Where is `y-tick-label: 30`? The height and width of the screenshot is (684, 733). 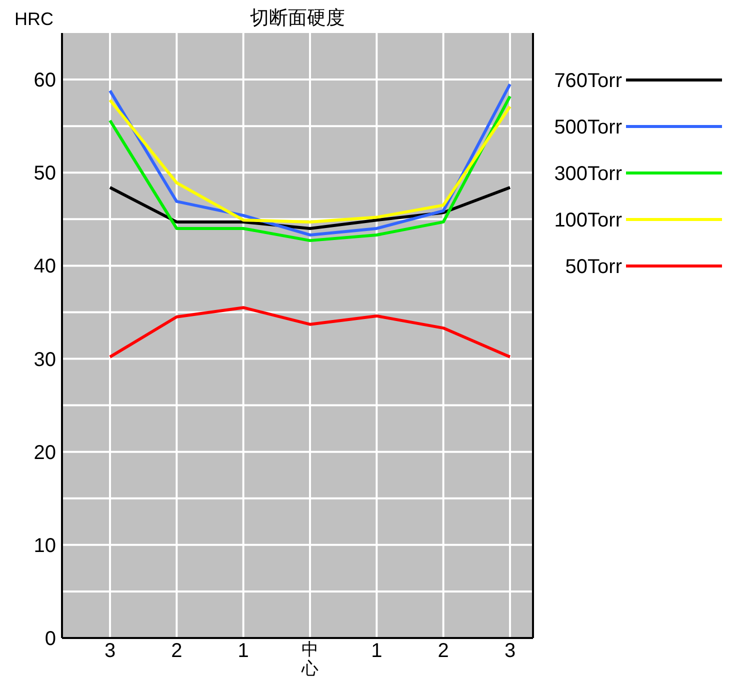
y-tick-label: 30 is located at coordinates (45, 359).